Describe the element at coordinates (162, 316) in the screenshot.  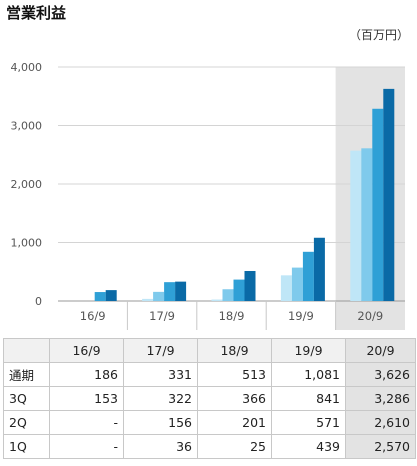
I see `x-tick-label: 17/9` at that location.